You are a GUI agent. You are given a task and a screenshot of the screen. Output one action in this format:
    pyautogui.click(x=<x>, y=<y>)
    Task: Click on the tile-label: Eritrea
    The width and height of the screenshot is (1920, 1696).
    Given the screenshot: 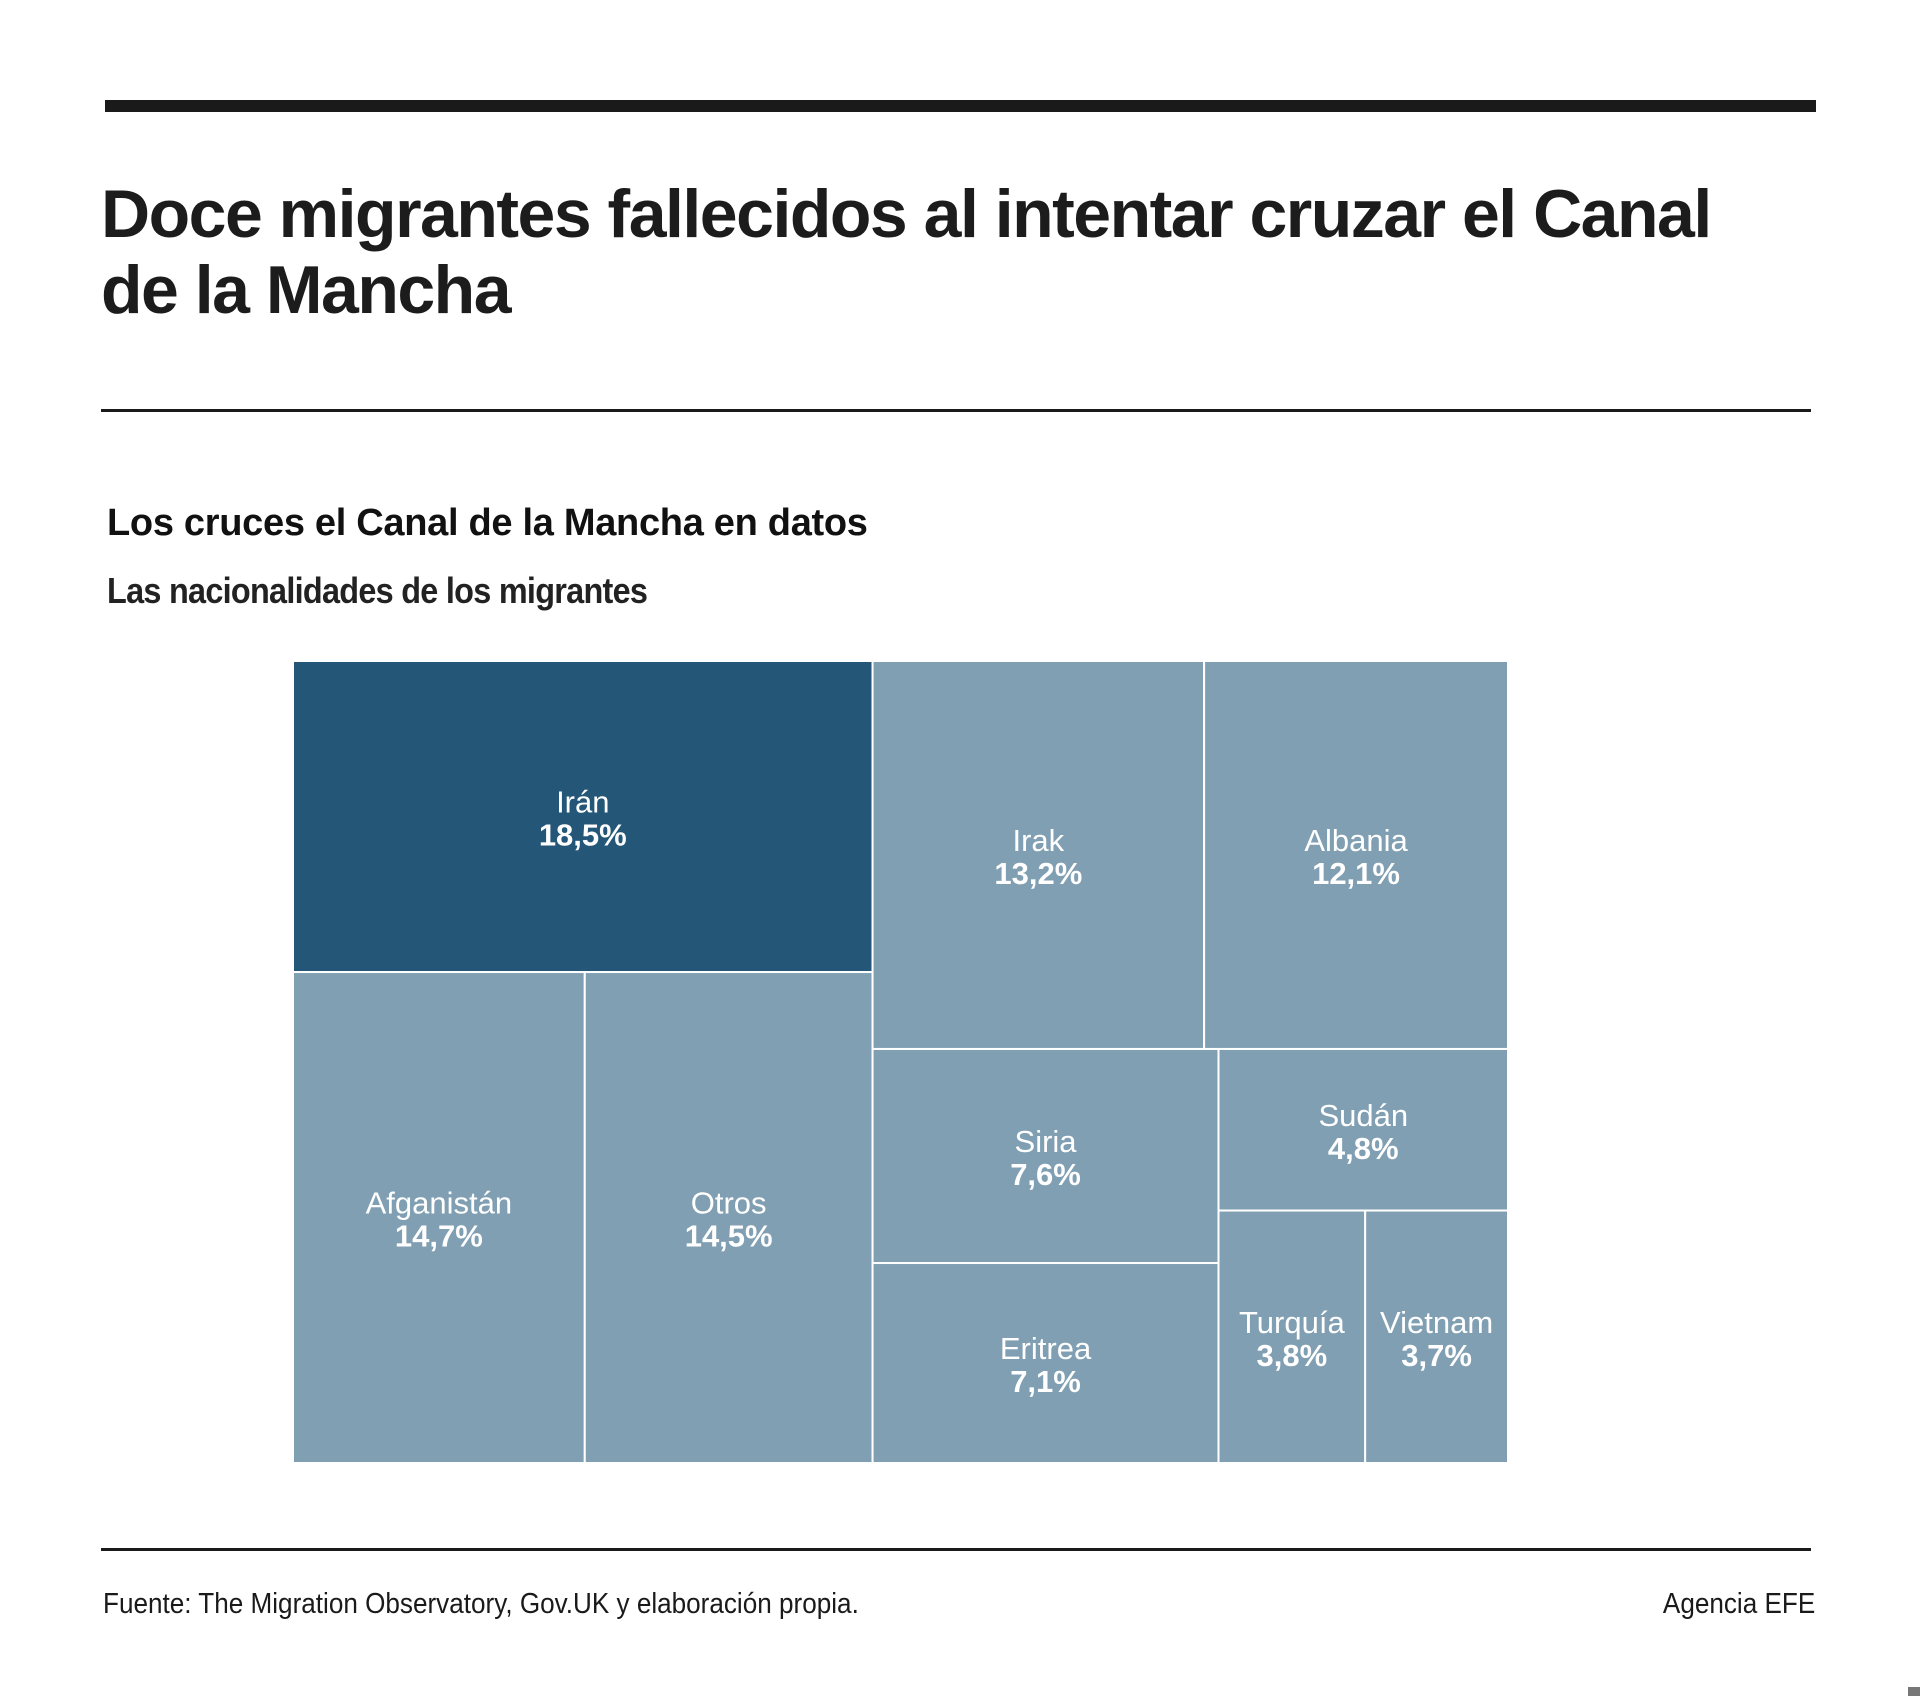 What is the action you would take?
    pyautogui.click(x=1046, y=1348)
    